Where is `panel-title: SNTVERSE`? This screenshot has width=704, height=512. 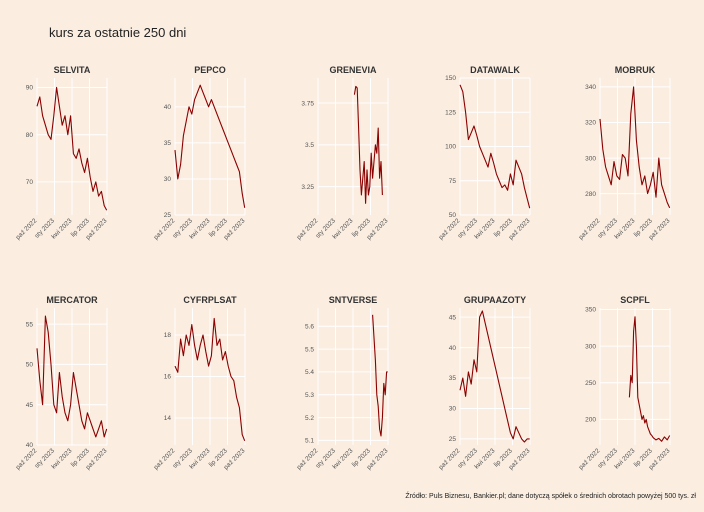
panel-title: SNTVERSE is located at coordinates (353, 300).